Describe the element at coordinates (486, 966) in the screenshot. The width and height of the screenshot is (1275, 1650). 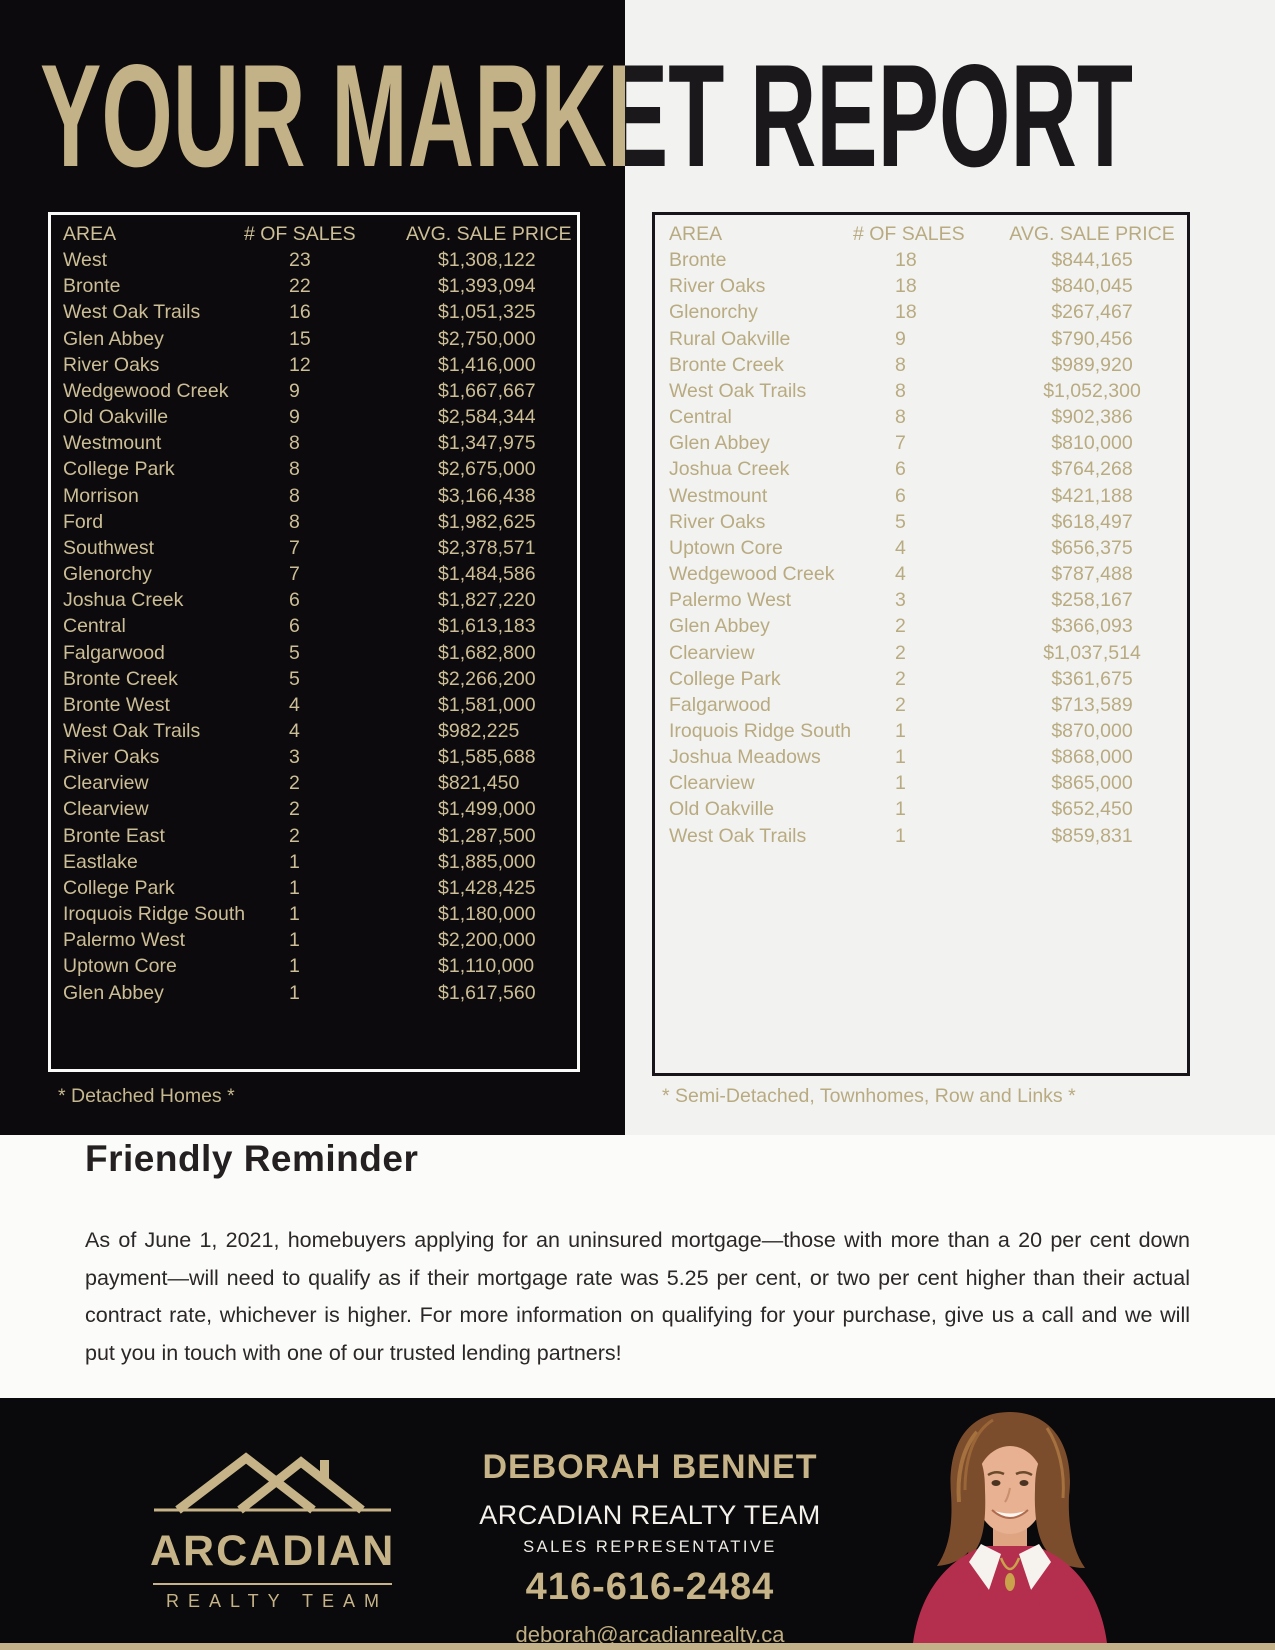
I see `cell-price: $1,110,000` at that location.